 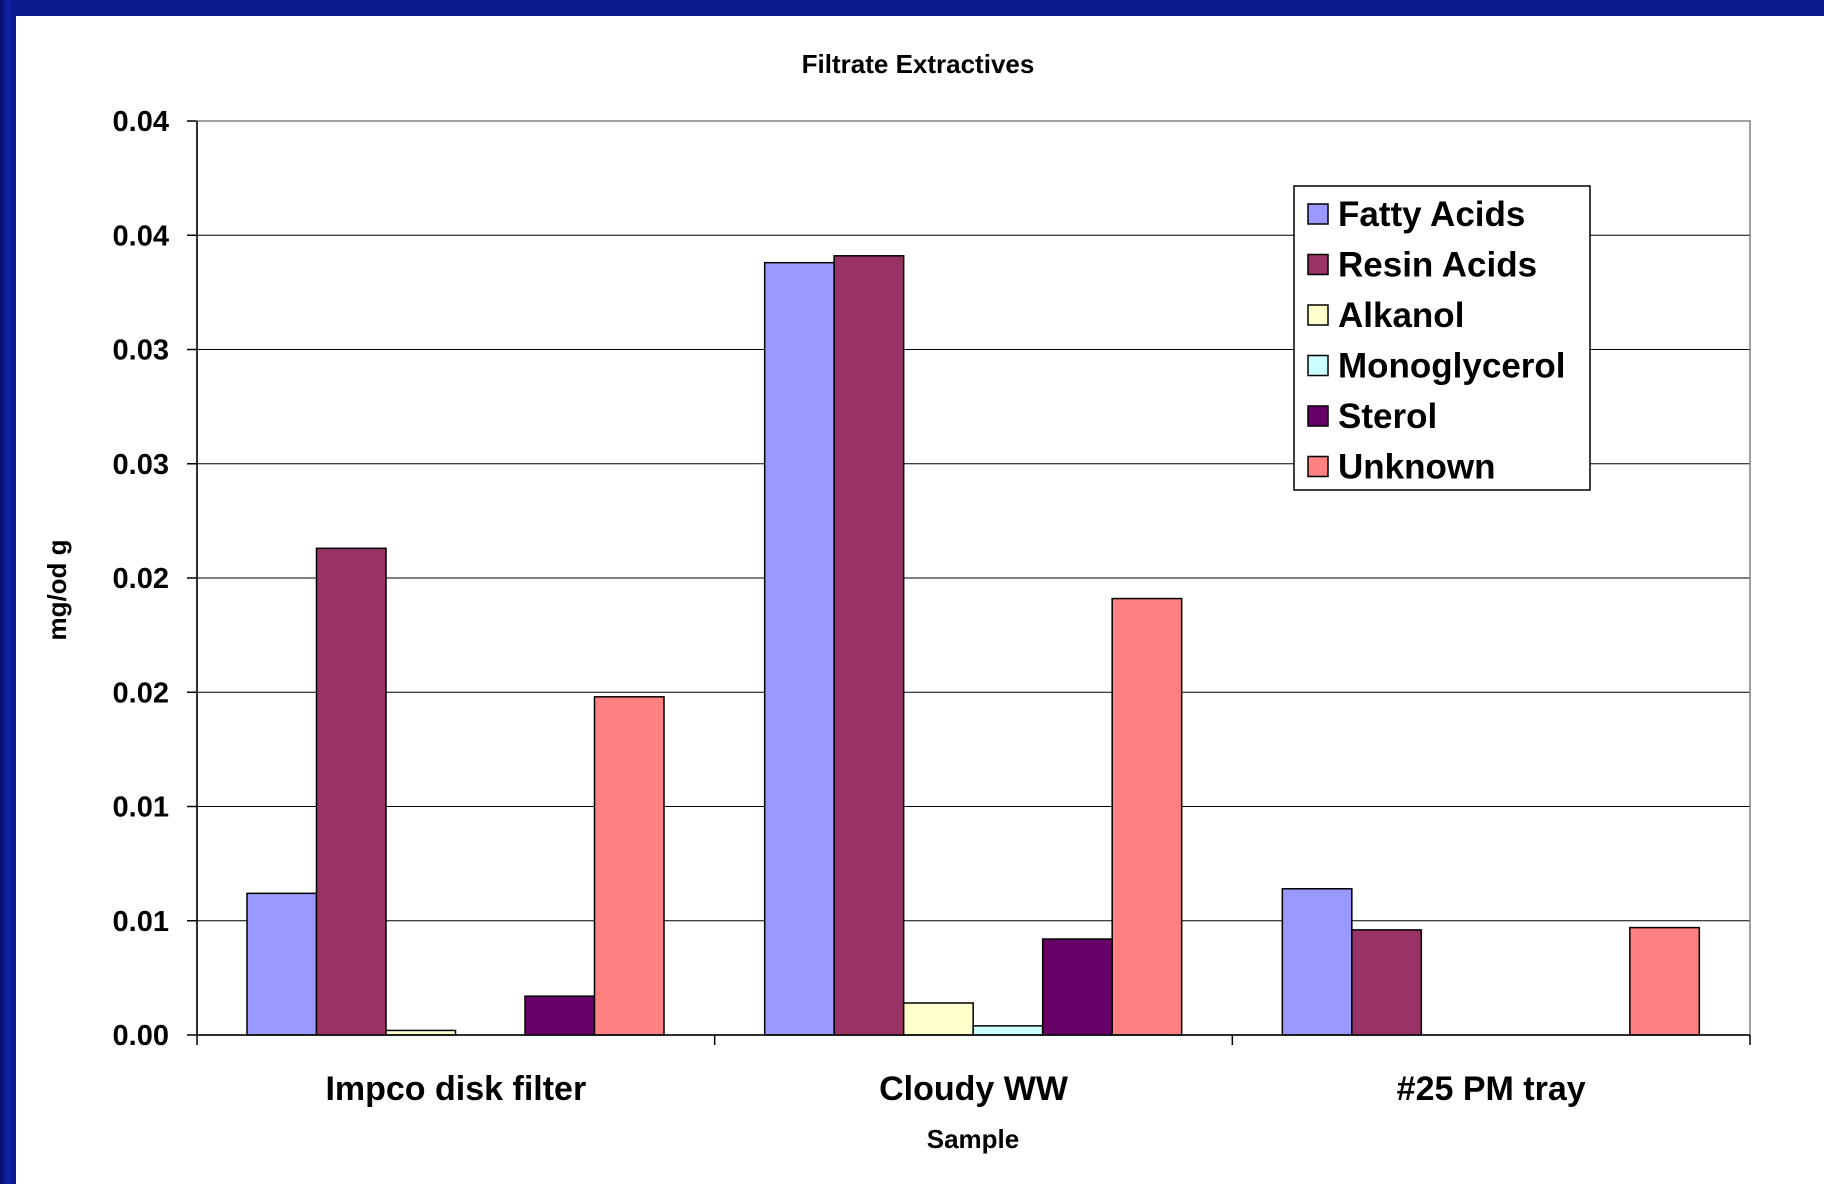 What do you see at coordinates (1008, 1030) in the screenshot?
I see `bar-monoglycerol` at bounding box center [1008, 1030].